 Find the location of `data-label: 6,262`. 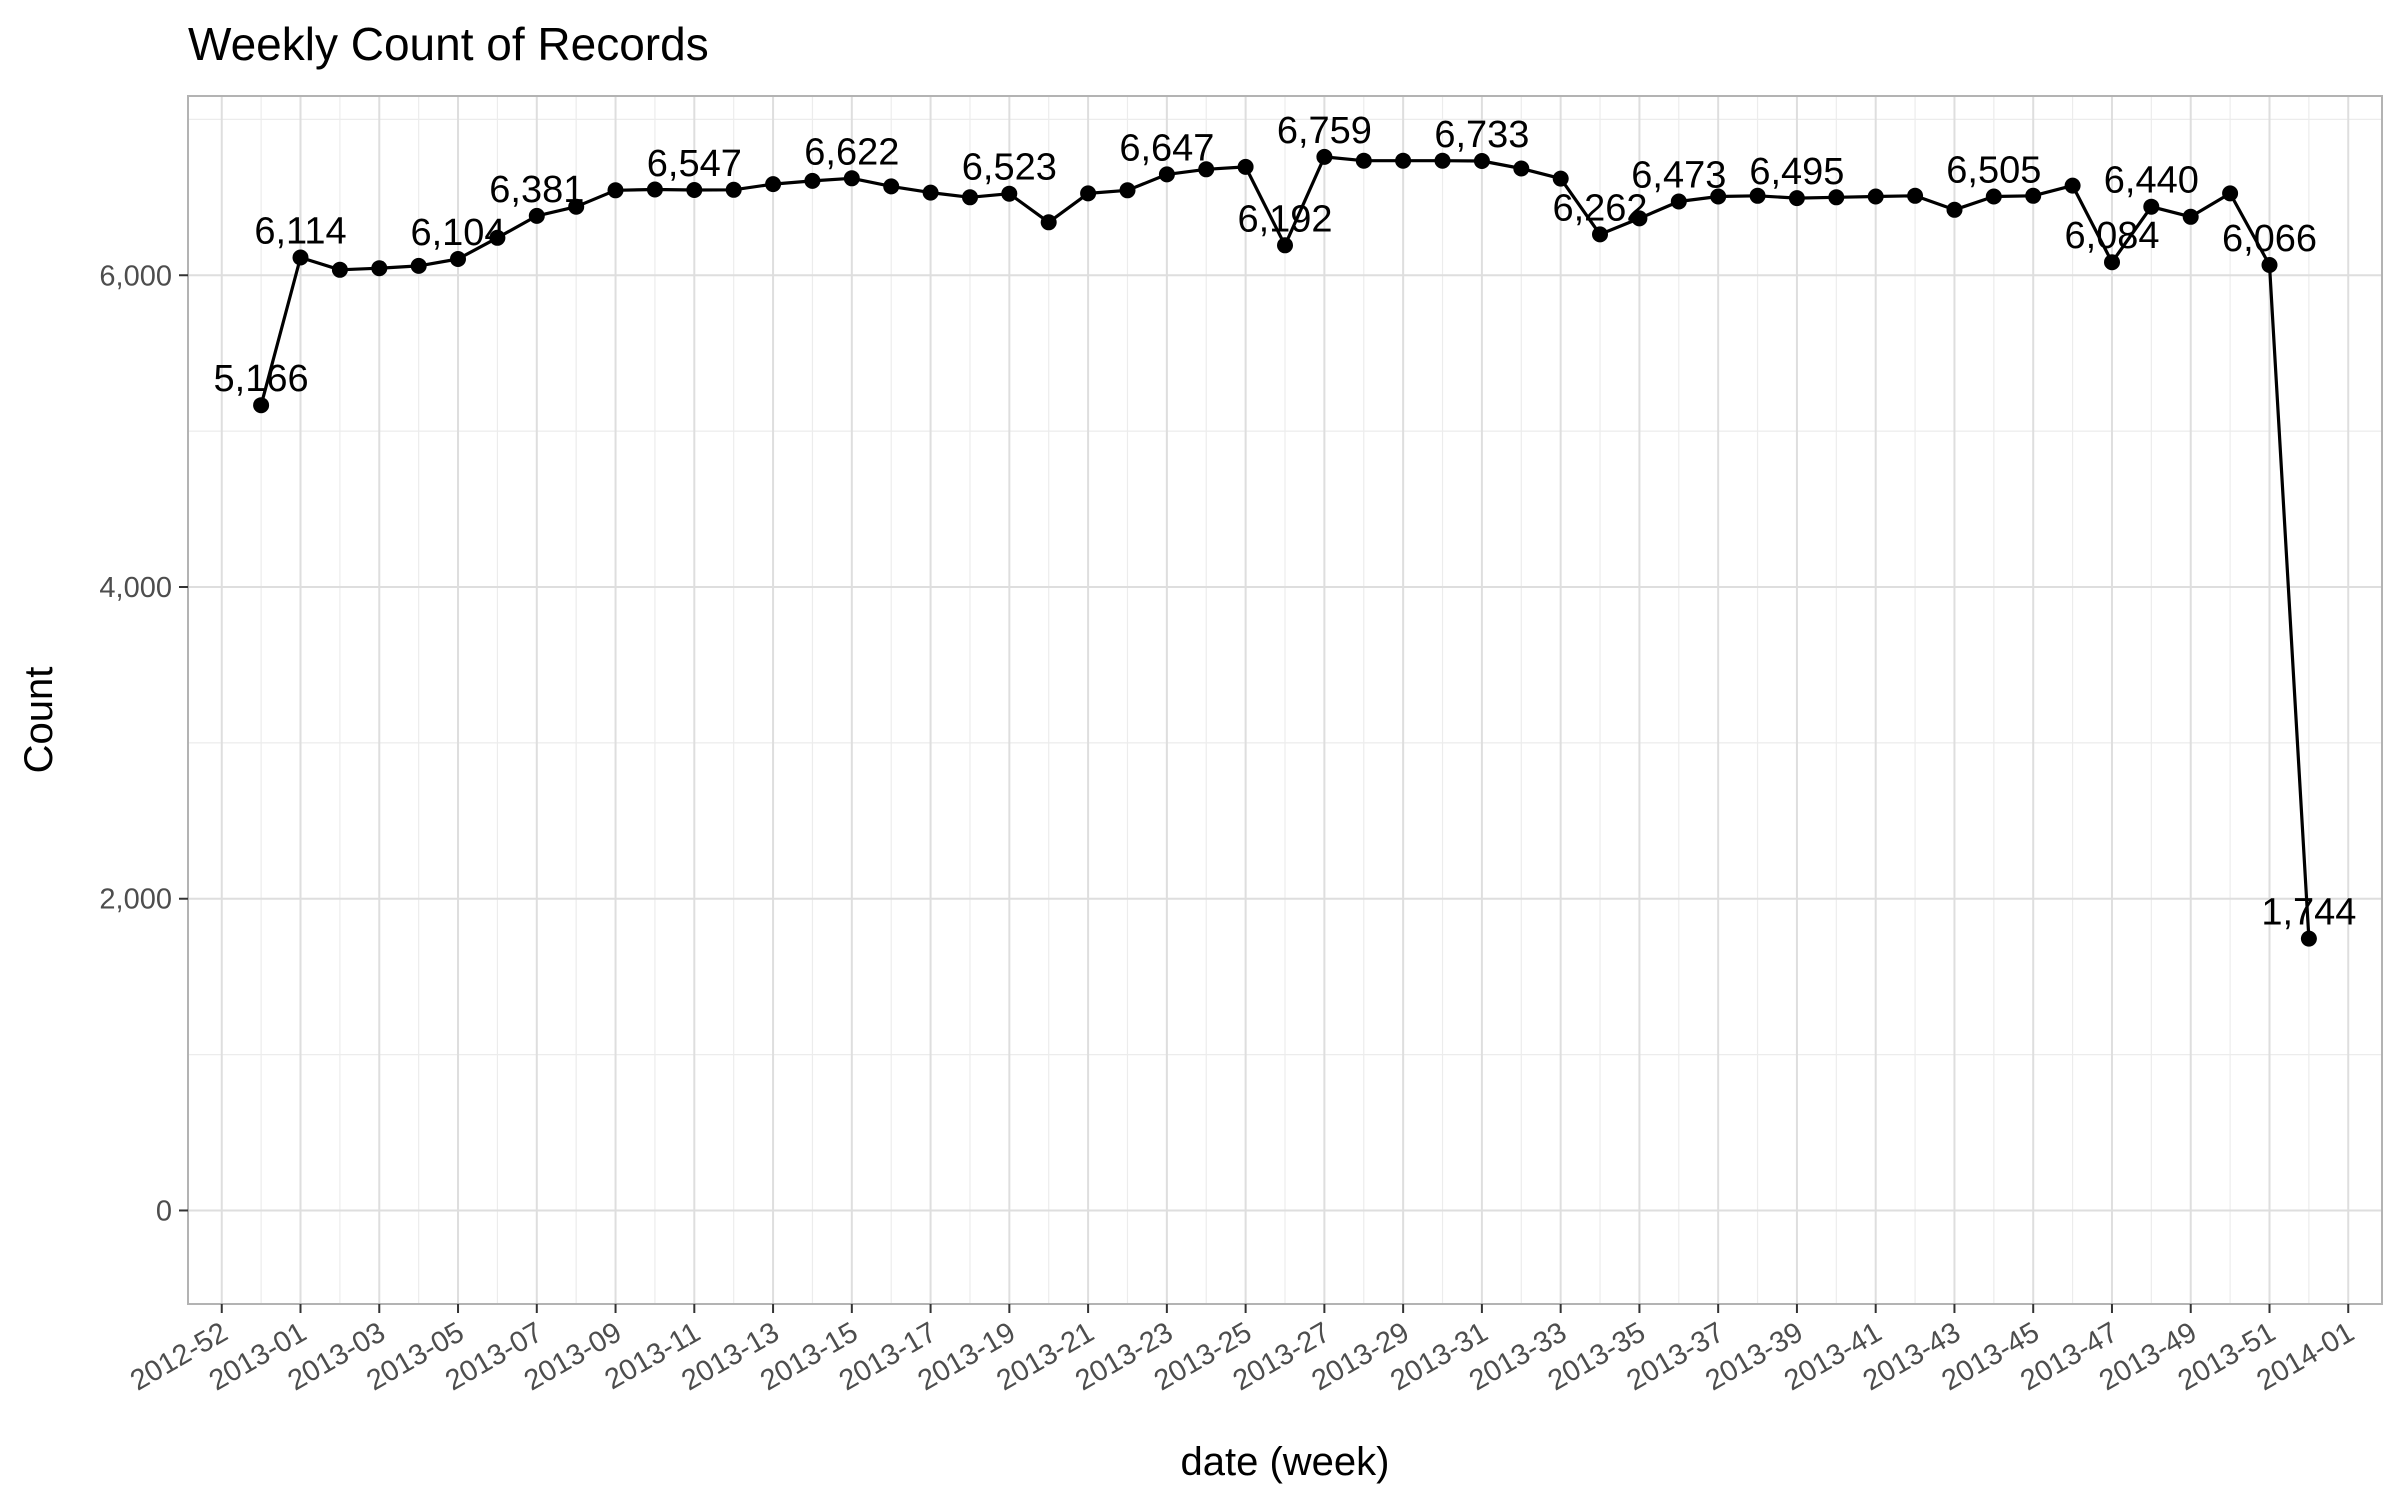

data-label: 6,262 is located at coordinates (1599, 208).